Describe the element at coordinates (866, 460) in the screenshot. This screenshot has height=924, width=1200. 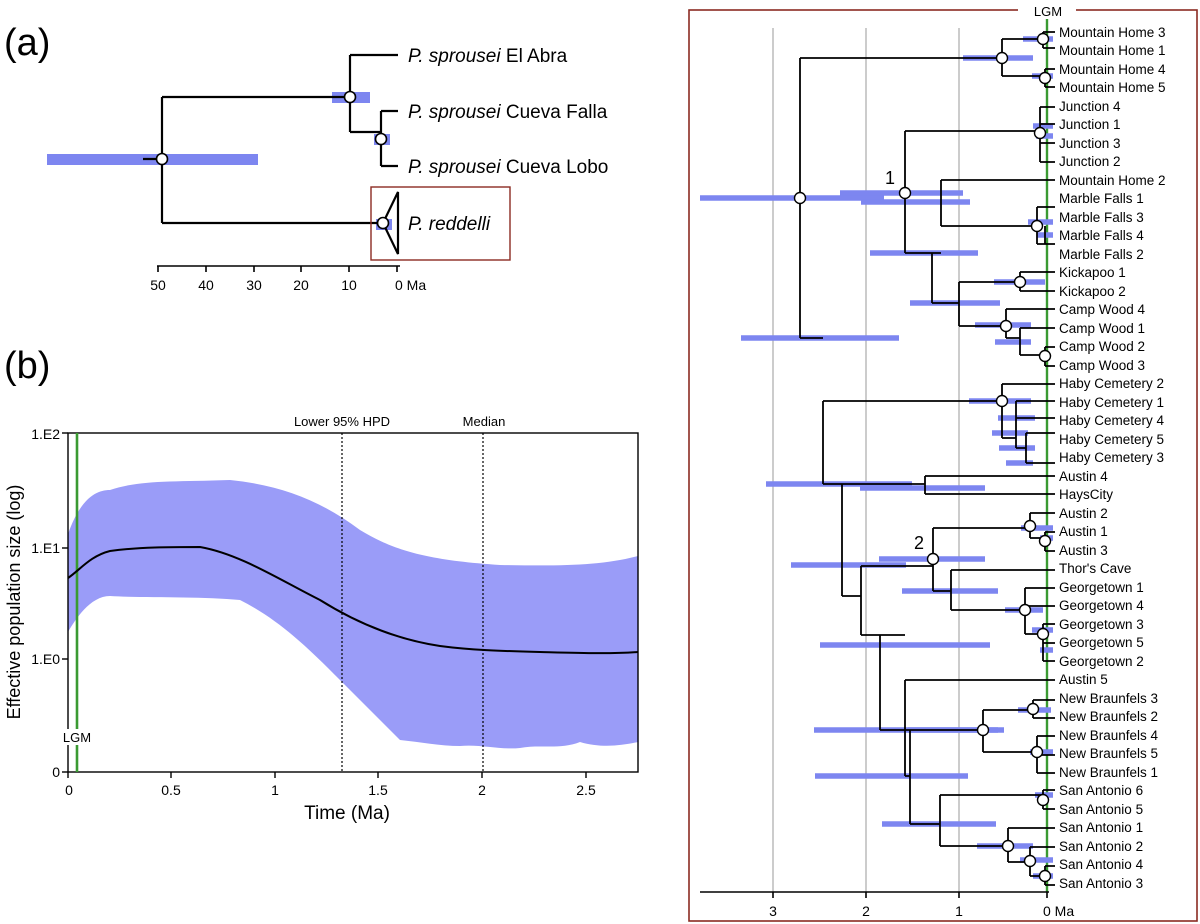
I see `panel-c-gridlines` at that location.